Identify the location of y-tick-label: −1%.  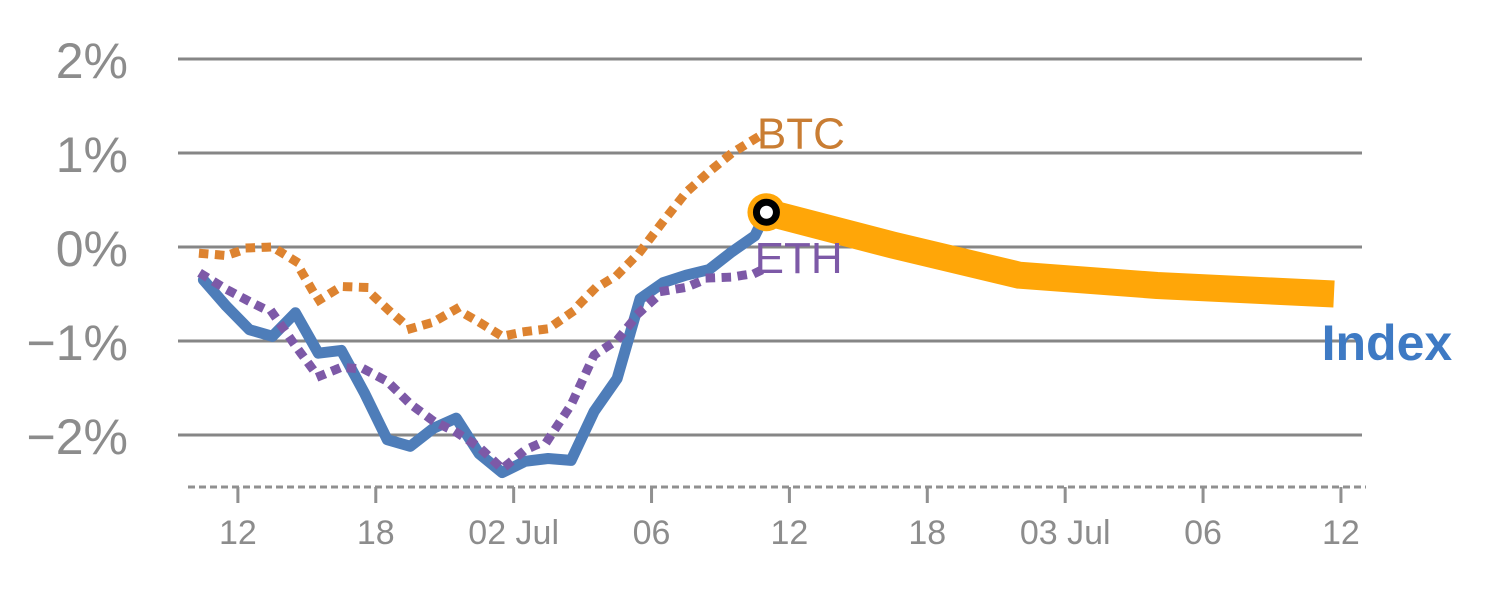
(77, 343).